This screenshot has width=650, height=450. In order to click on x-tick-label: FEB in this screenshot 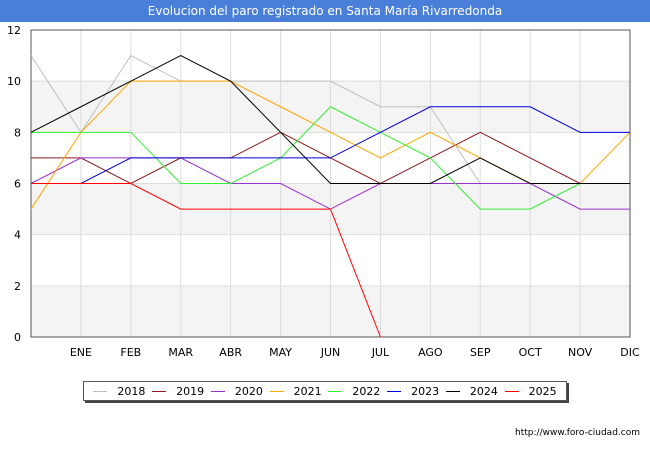, I will do `click(130, 352)`.